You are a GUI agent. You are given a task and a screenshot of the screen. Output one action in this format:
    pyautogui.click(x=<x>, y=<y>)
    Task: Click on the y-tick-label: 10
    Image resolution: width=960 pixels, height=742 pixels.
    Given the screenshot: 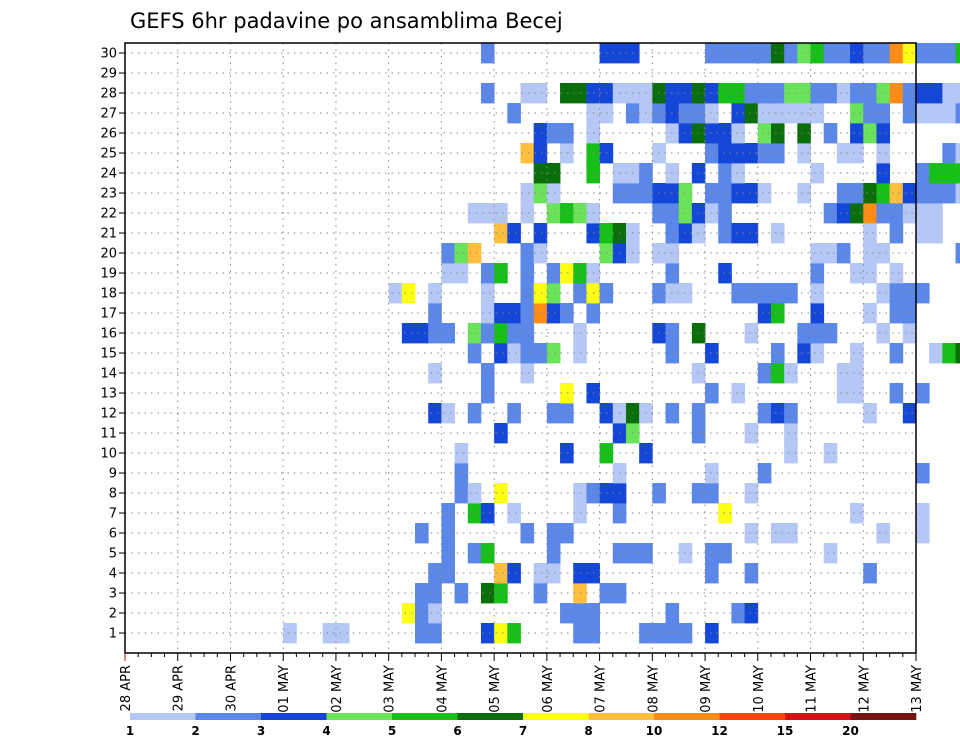 What is the action you would take?
    pyautogui.click(x=108, y=454)
    